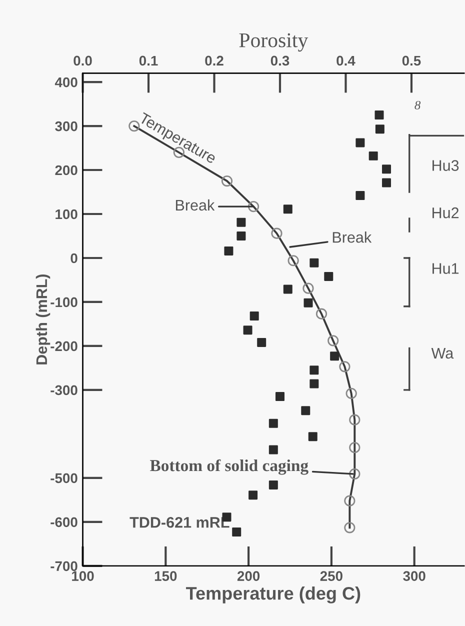 The height and width of the screenshot is (626, 465). I want to click on y-axis-title: Depth (mRL), so click(43, 319).